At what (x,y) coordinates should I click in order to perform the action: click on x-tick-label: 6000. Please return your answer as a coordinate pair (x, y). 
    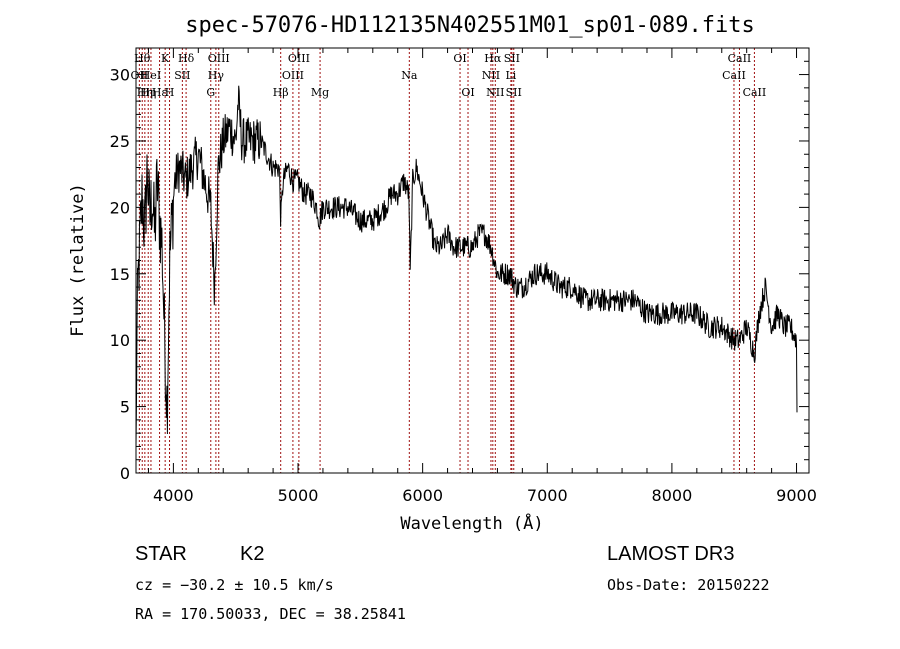
    Looking at the image, I should click on (422, 495).